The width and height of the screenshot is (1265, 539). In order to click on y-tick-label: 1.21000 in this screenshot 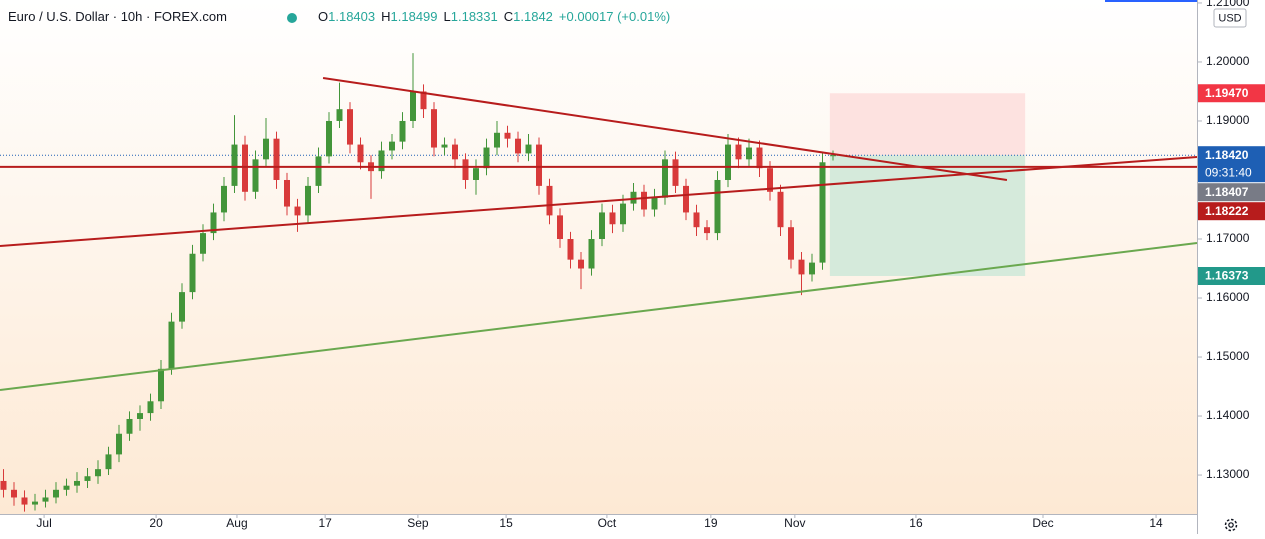, I will do `click(1228, 4)`.